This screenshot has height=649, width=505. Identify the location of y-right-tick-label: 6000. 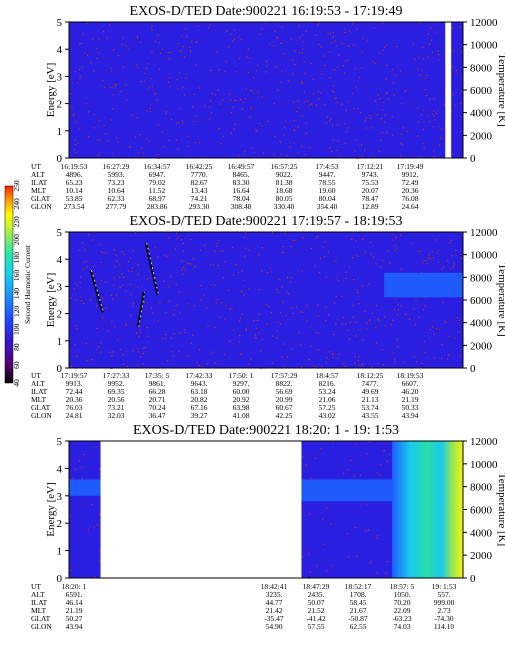
(481, 91).